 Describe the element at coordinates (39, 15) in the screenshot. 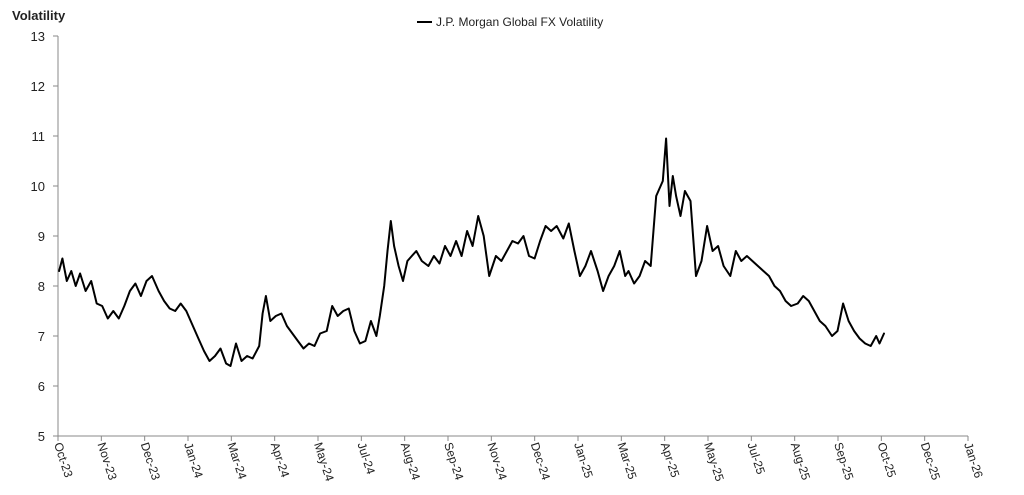

I see `y-axis-title: Volatility` at that location.